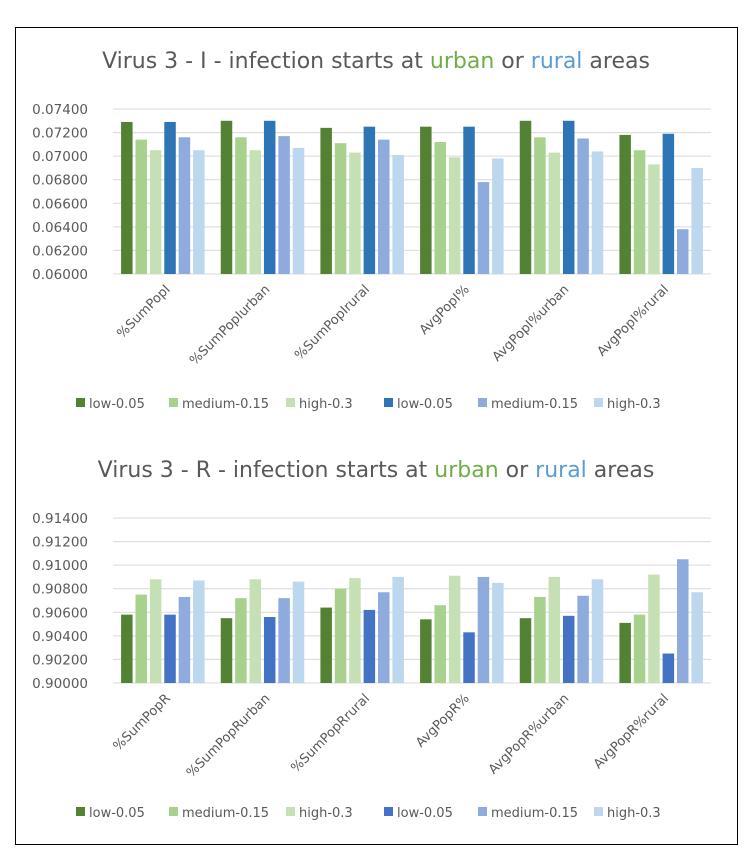  I want to click on bar-%SumPopIurban-series-3, so click(255, 212).